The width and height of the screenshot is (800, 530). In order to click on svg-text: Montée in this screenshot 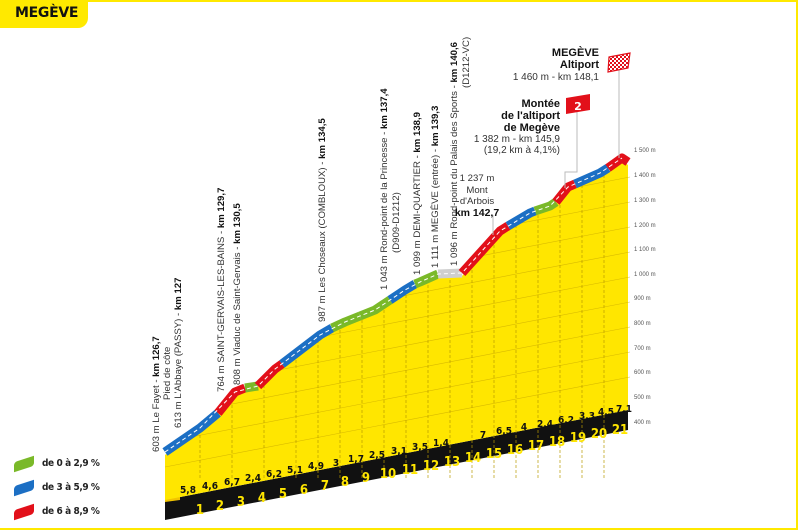, I will do `click(541, 104)`.